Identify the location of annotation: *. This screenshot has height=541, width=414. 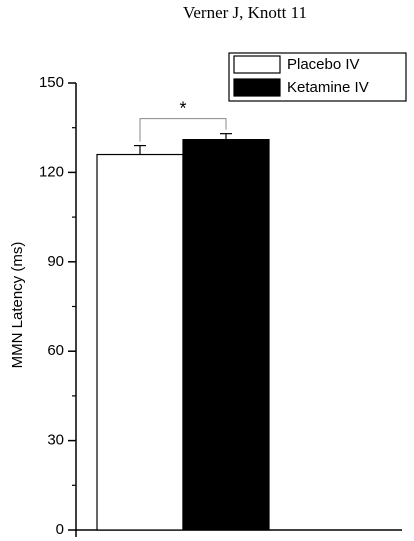
(182, 108).